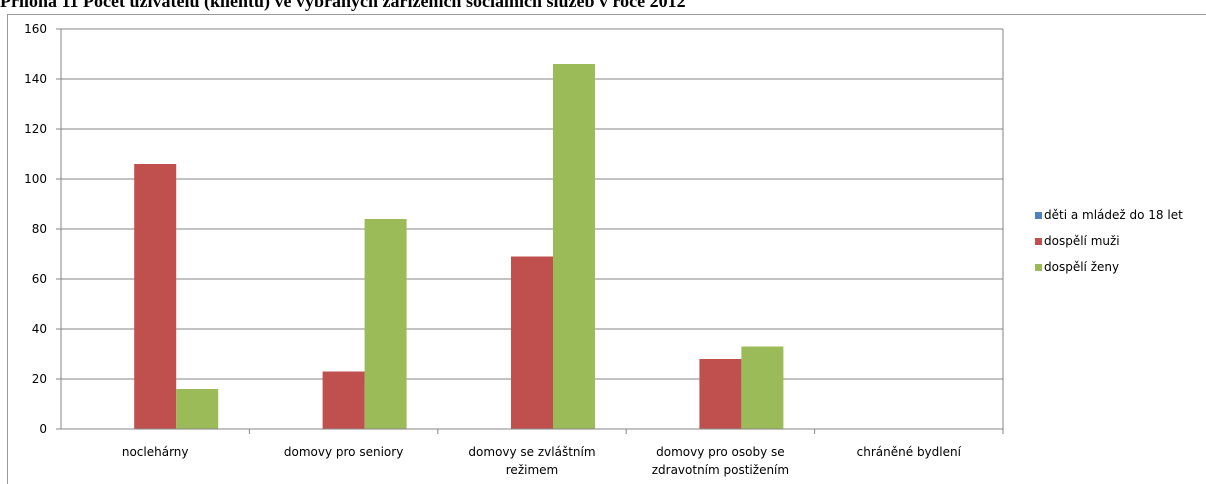  I want to click on legend-label: dospělí muži, so click(1082, 241).